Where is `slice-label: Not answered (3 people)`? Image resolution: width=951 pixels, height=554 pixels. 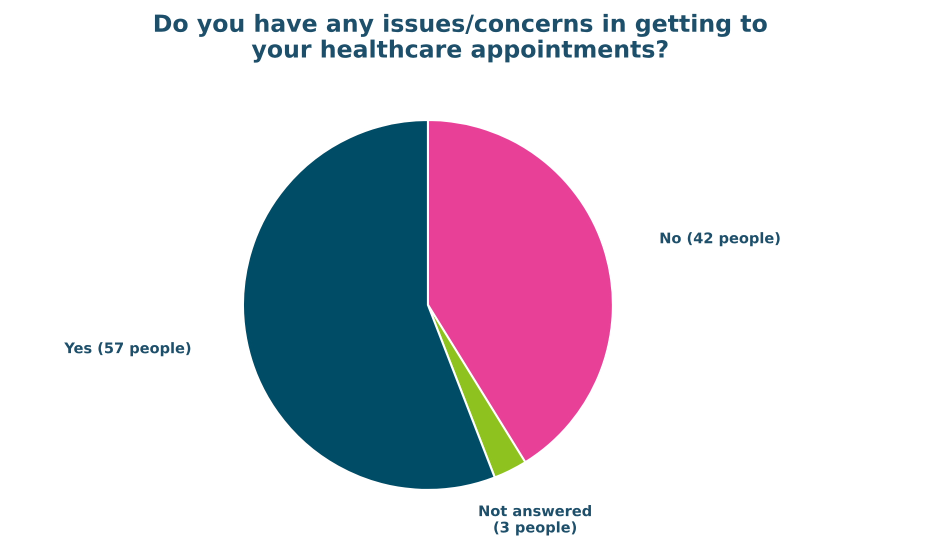 slice-label: Not answered (3 people) is located at coordinates (535, 520).